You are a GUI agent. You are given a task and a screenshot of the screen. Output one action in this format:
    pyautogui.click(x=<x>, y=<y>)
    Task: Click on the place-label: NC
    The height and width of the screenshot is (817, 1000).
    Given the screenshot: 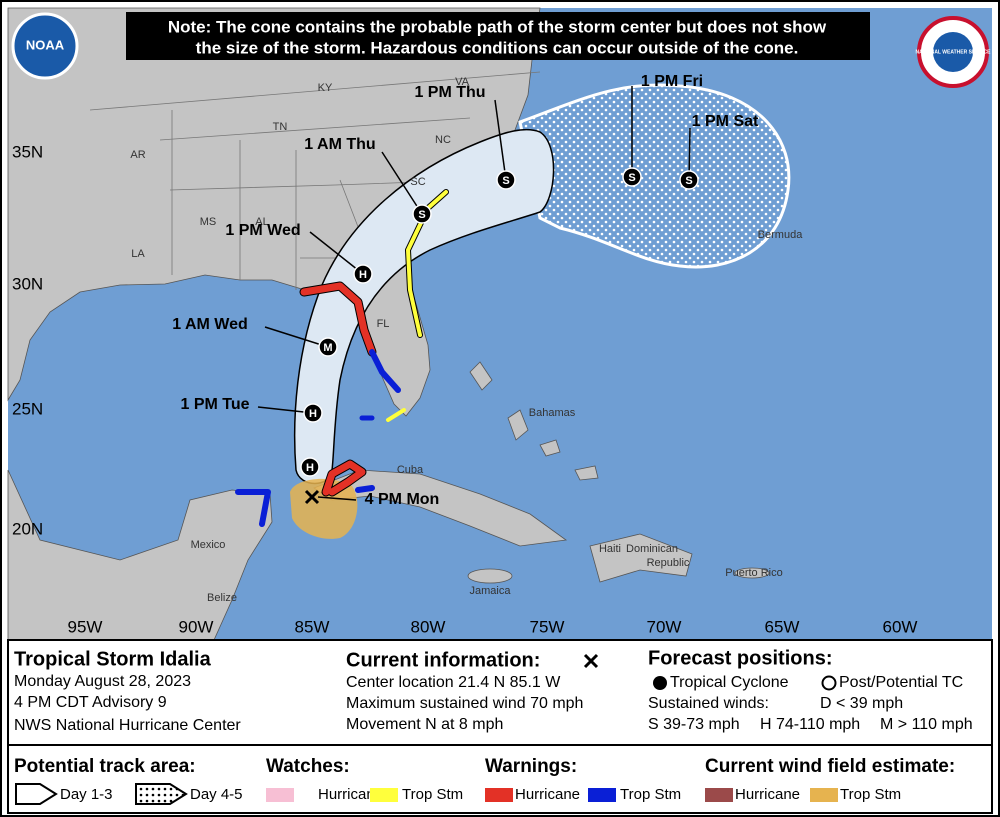 What is the action you would take?
    pyautogui.click(x=443, y=140)
    